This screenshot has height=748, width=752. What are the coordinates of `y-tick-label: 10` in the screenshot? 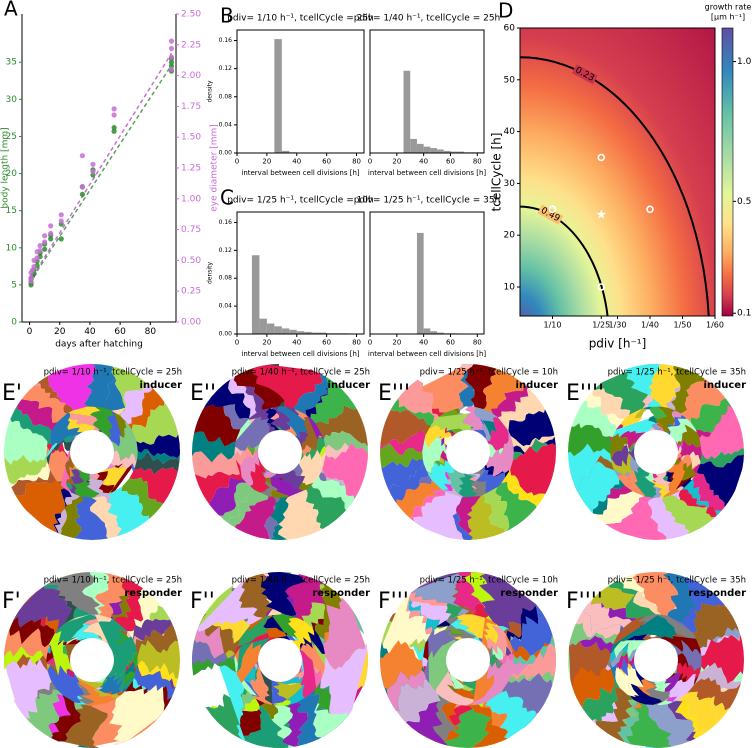 It's located at (12, 248).